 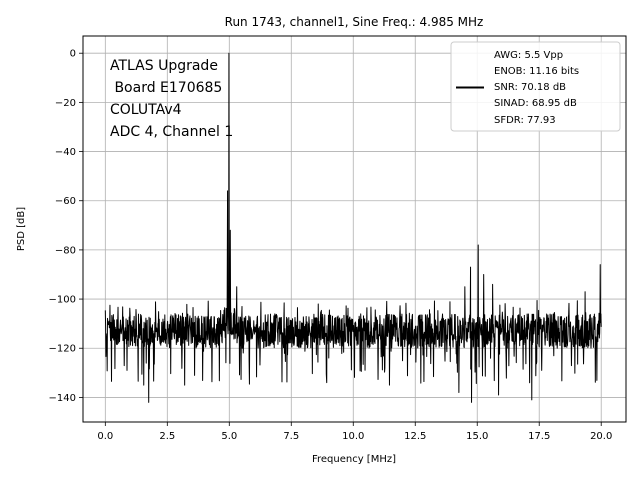 What do you see at coordinates (530, 87) in the screenshot?
I see `legend-line-3: SNR: 70.18 dB` at bounding box center [530, 87].